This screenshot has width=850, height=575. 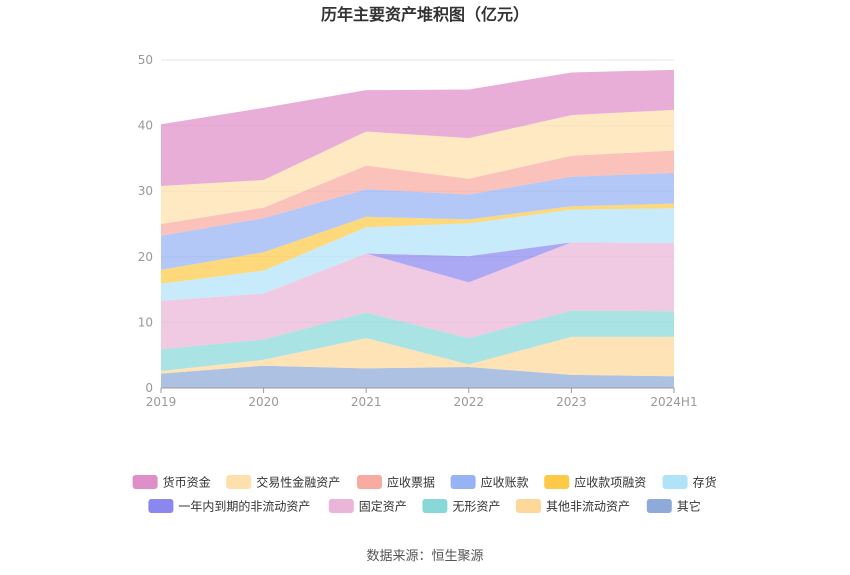 What do you see at coordinates (263, 402) in the screenshot?
I see `x-tick-label: 2020` at bounding box center [263, 402].